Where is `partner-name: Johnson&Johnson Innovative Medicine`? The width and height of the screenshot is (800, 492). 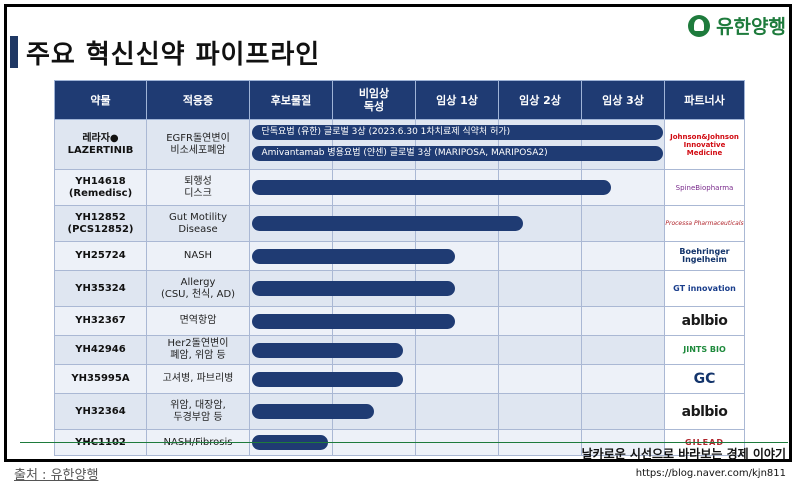
partner-name: Johnson&Johnson Innovative Medicine is located at coordinates (704, 144).